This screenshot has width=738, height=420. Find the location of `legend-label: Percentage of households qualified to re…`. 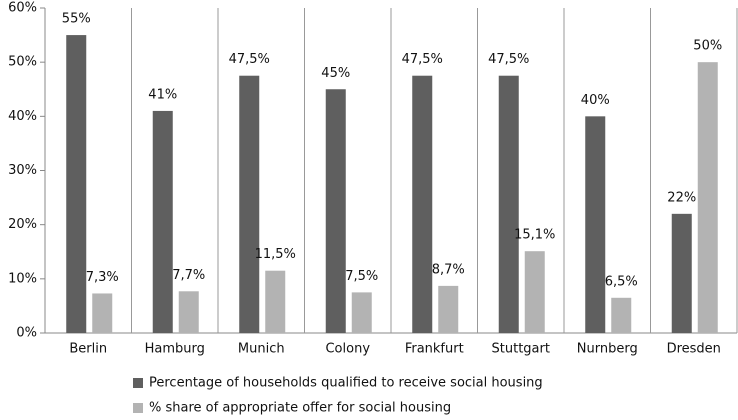

legend-label: Percentage of households qualified to re… is located at coordinates (346, 383).